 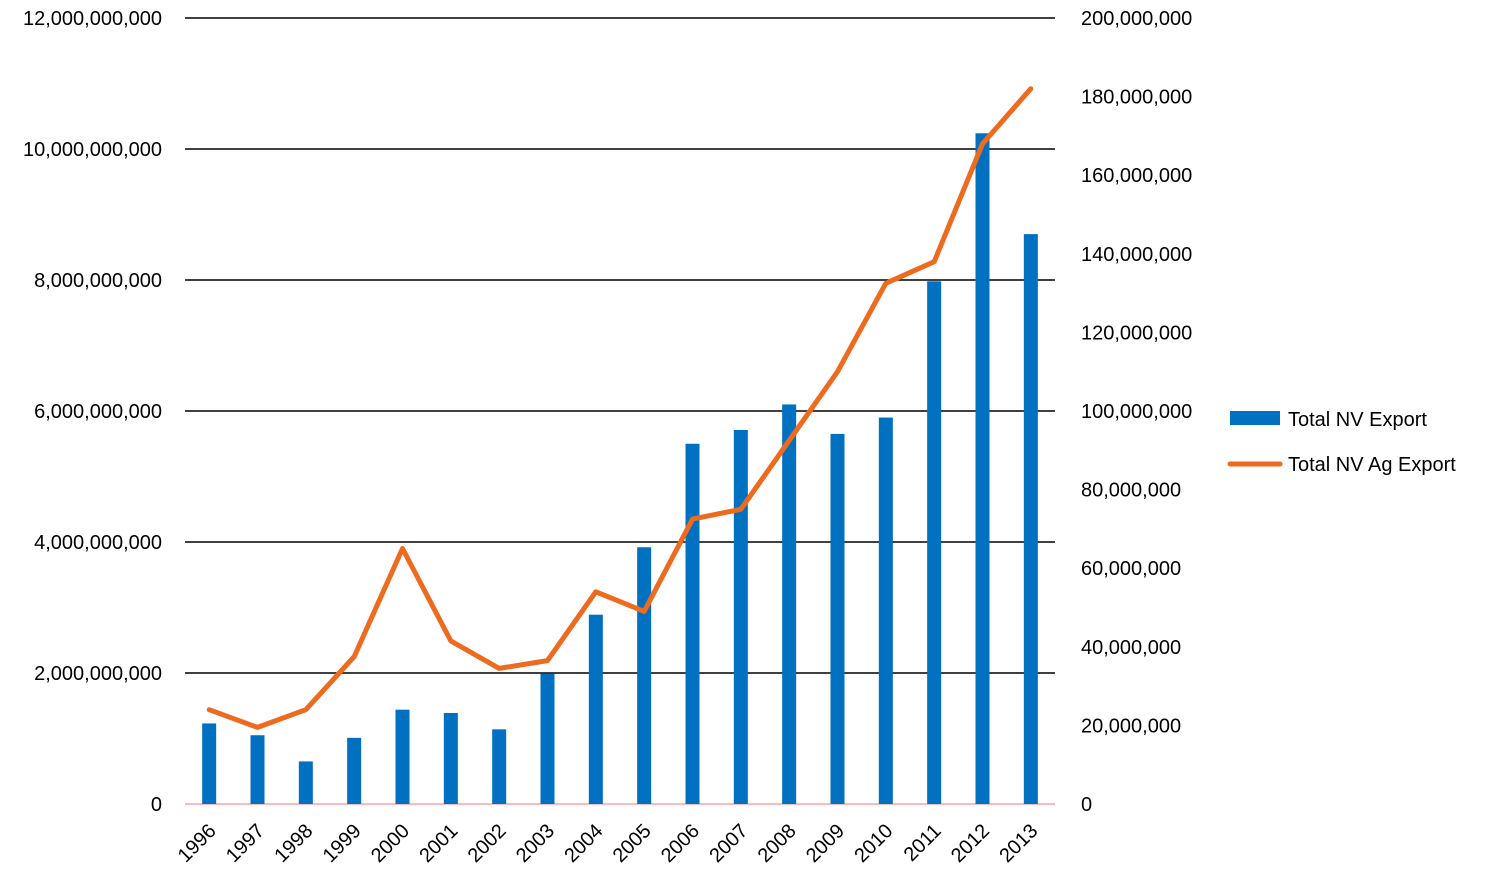 I want to click on right-axis-tick-label: 0, so click(x=1086, y=805).